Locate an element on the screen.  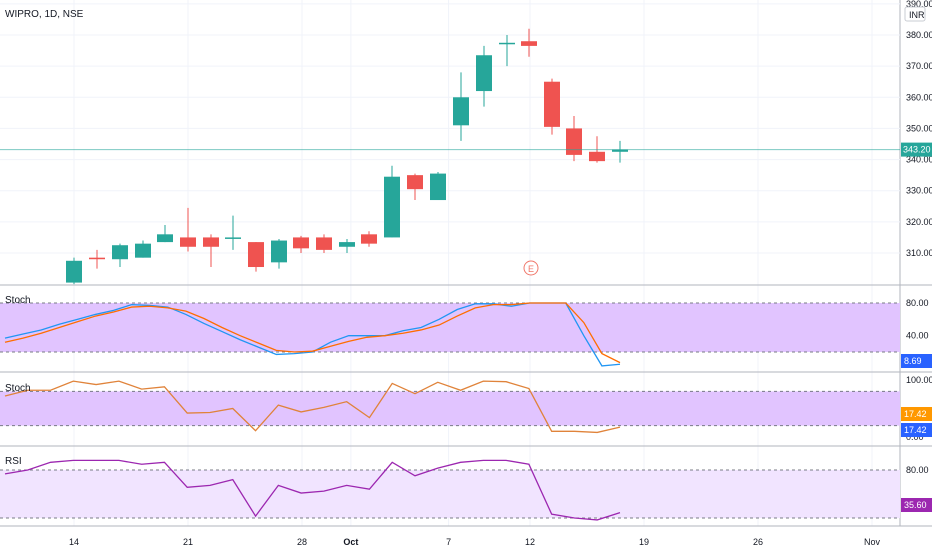
x-tick-label: 19 is located at coordinates (644, 542).